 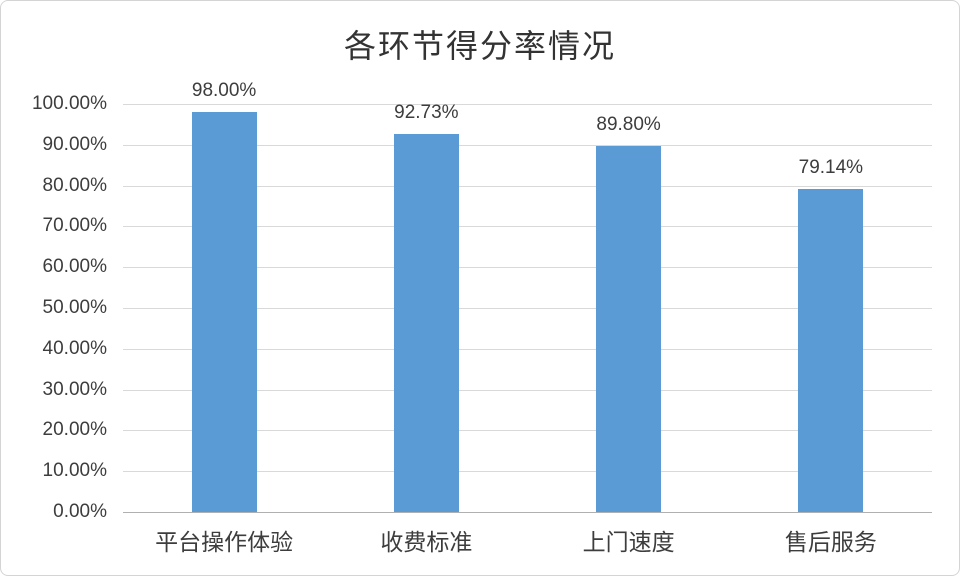 I want to click on y-tick-label: 70.00%, so click(x=74, y=226).